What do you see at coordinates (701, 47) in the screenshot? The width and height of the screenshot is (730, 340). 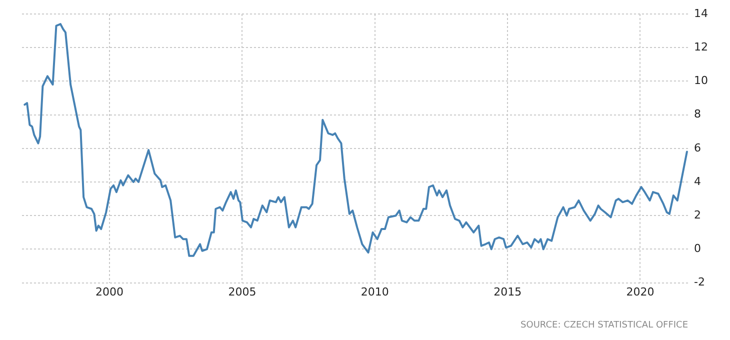 I see `y-tick-label: 12` at bounding box center [701, 47].